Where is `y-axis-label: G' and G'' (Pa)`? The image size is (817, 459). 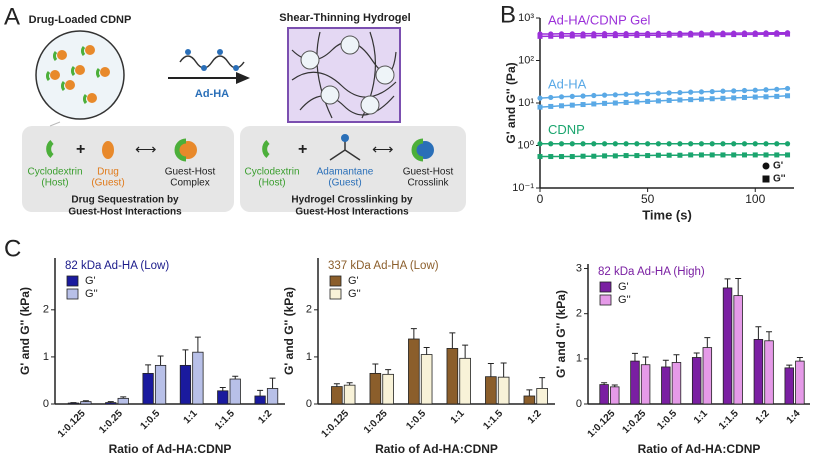 y-axis-label: G' and G'' (Pa) is located at coordinates (511, 102).